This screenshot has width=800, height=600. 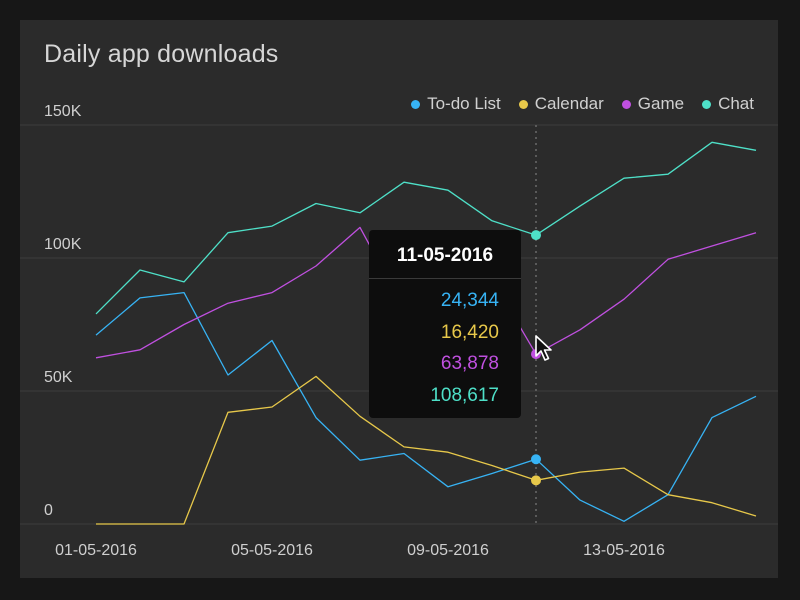 I want to click on tooltip-value-to-do-list: 24,344, so click(x=469, y=300).